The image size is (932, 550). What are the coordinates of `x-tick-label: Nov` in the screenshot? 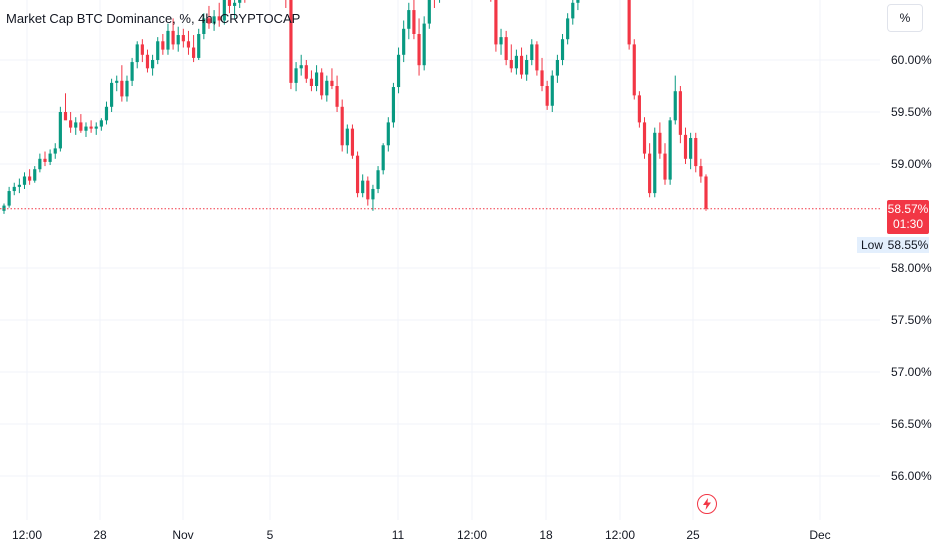 It's located at (182, 535).